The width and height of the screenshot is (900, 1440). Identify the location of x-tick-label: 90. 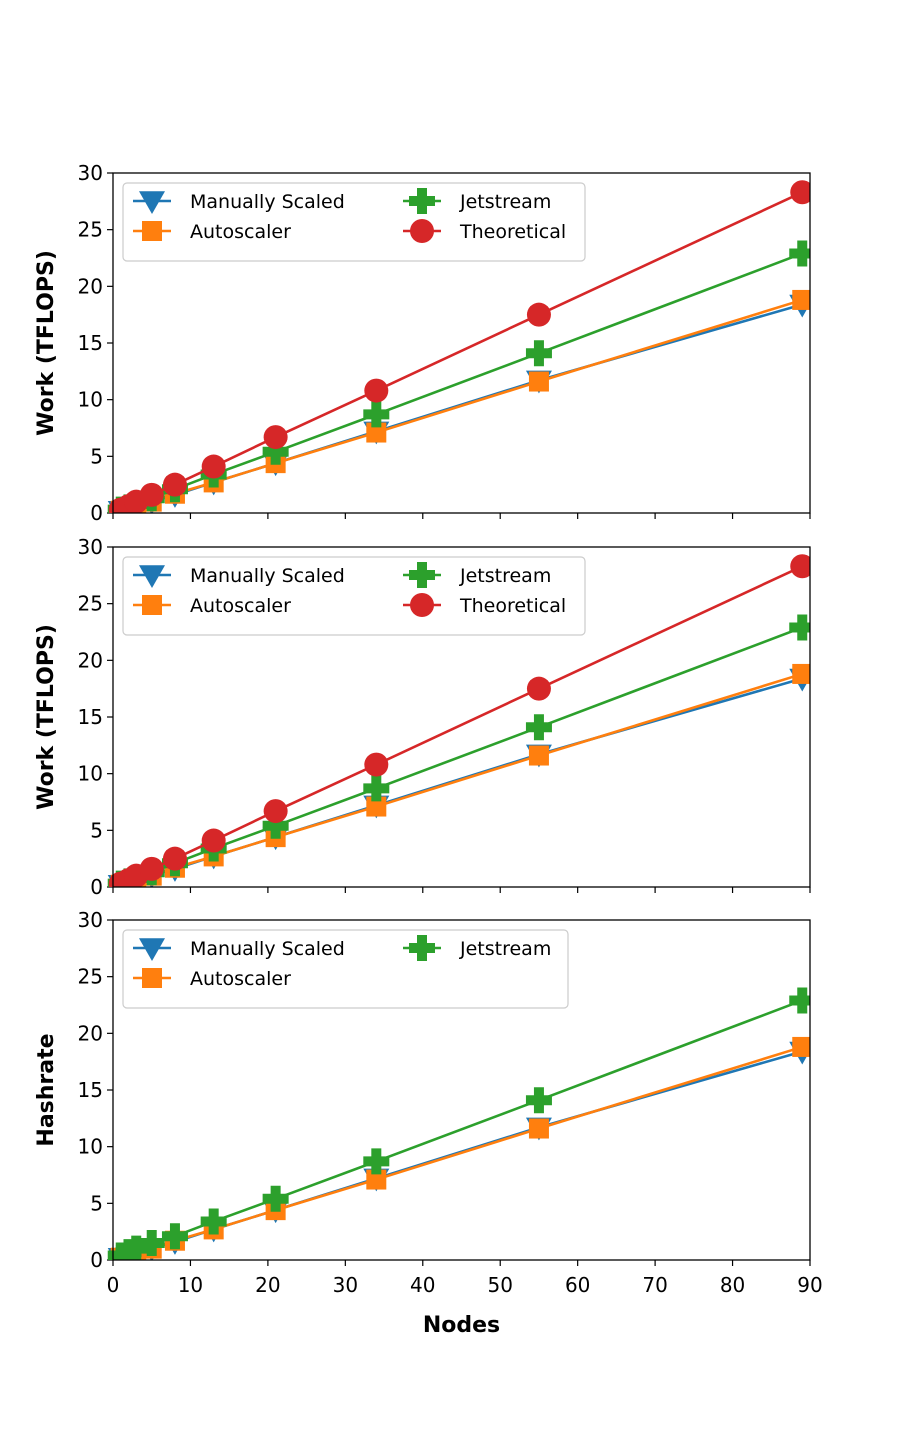
(809, 1285).